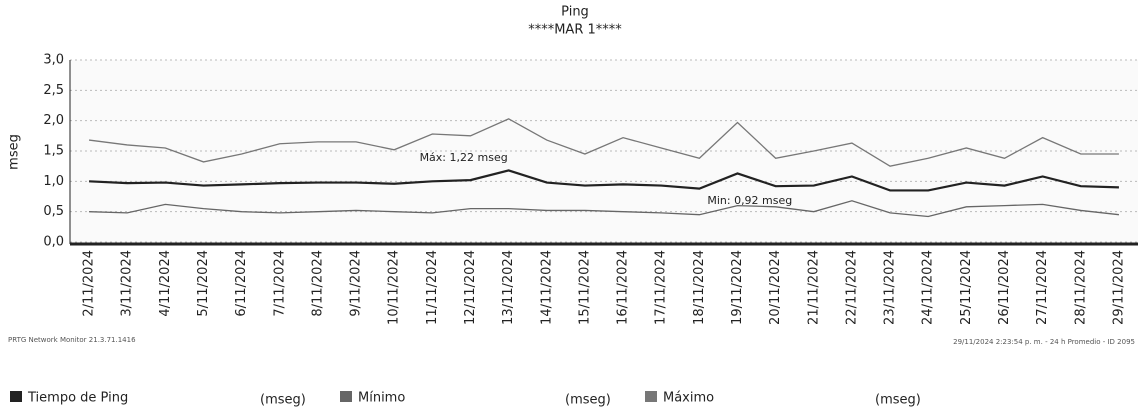 The width and height of the screenshot is (1143, 412). I want to click on x-tick-label: 11/11/2024, so click(432, 287).